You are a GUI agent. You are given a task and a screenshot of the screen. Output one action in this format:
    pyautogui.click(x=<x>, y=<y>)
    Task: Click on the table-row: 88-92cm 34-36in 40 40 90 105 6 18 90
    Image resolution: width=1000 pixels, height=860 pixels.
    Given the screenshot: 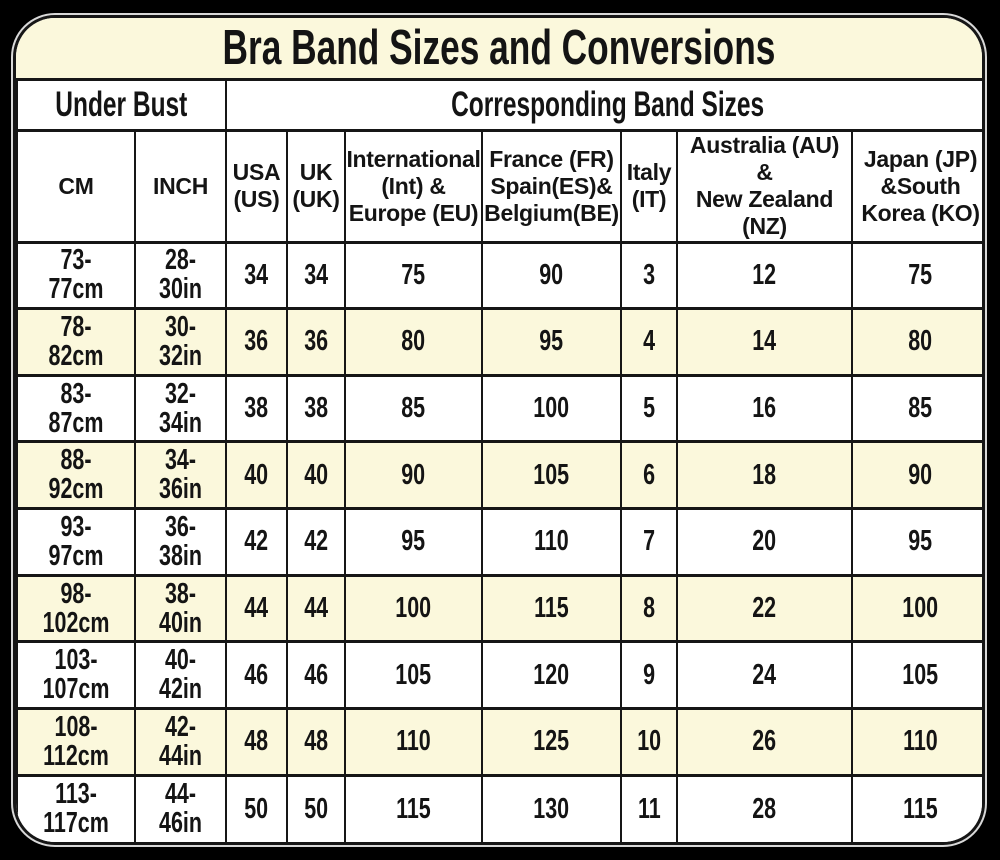 What is the action you would take?
    pyautogui.click(x=499, y=475)
    